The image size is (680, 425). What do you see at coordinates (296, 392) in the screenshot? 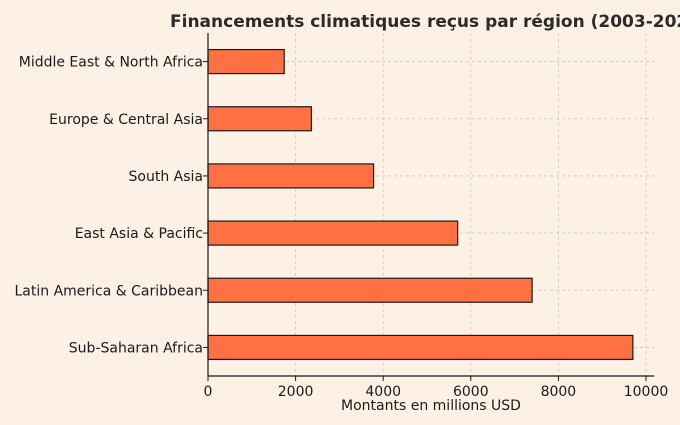
I see `x-tick-label: 2000` at bounding box center [296, 392].